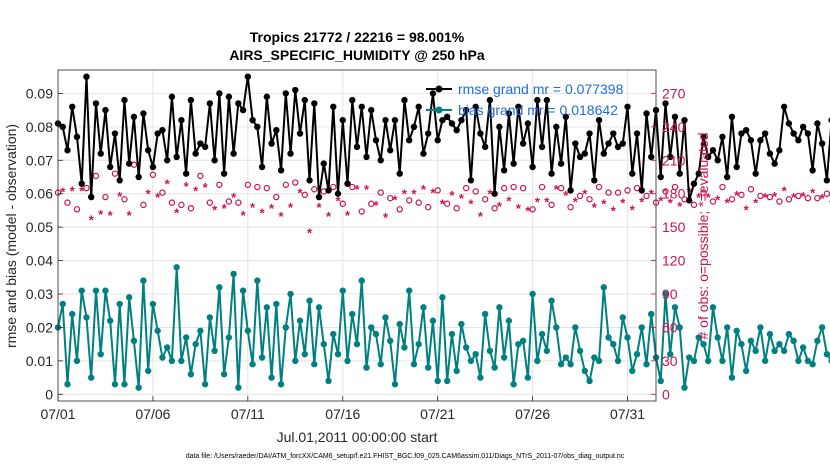 The width and height of the screenshot is (830, 475). I want to click on y-tick-label: 0.06, so click(39, 194).